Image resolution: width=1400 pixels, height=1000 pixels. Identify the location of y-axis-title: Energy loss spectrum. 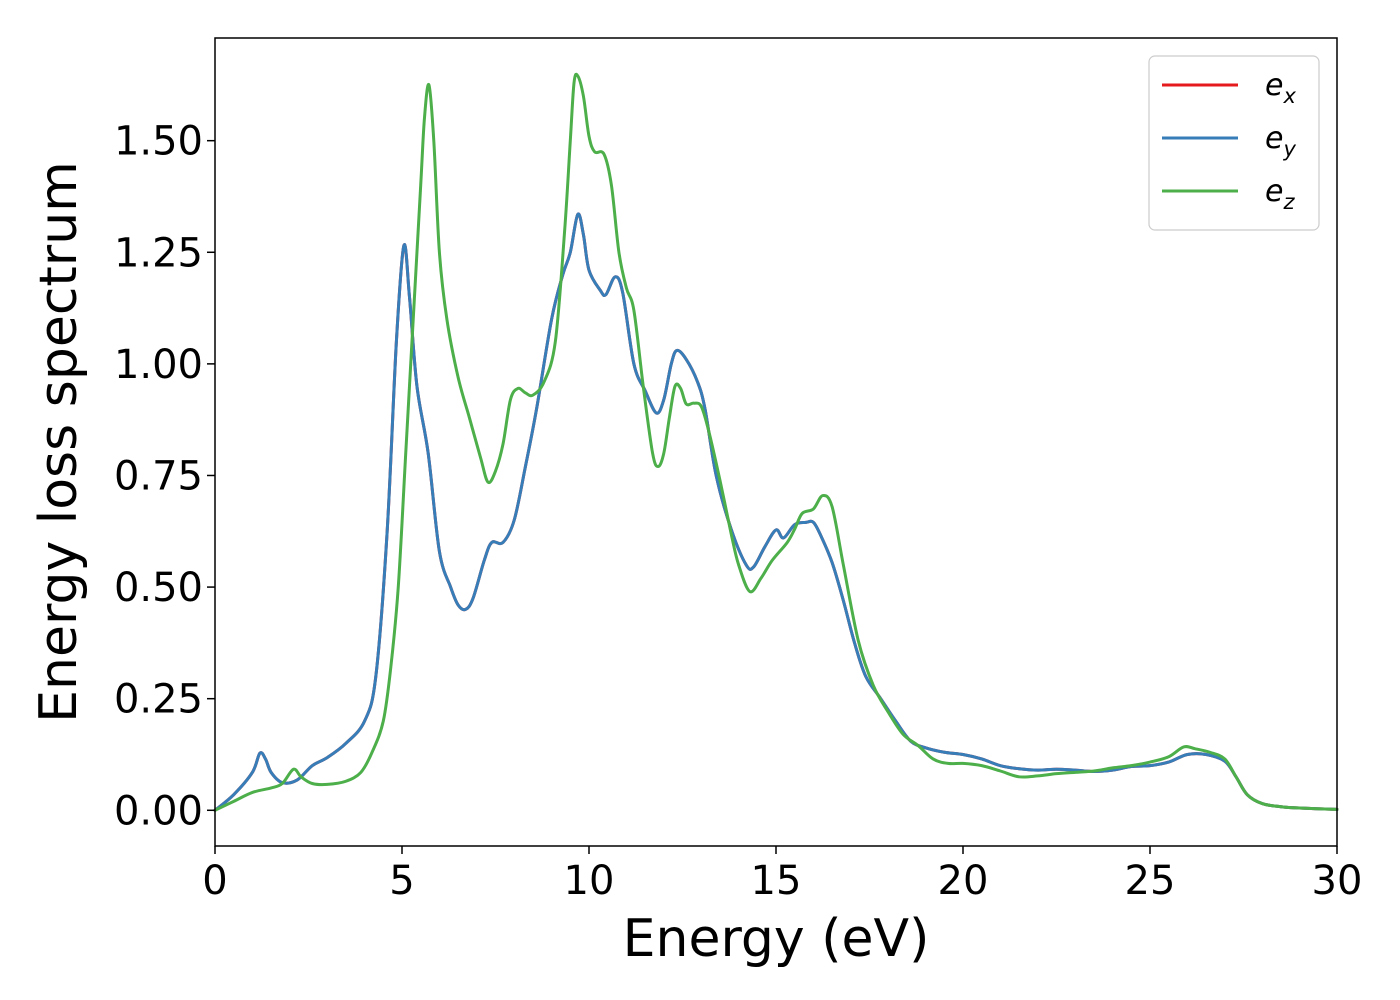
(59, 442).